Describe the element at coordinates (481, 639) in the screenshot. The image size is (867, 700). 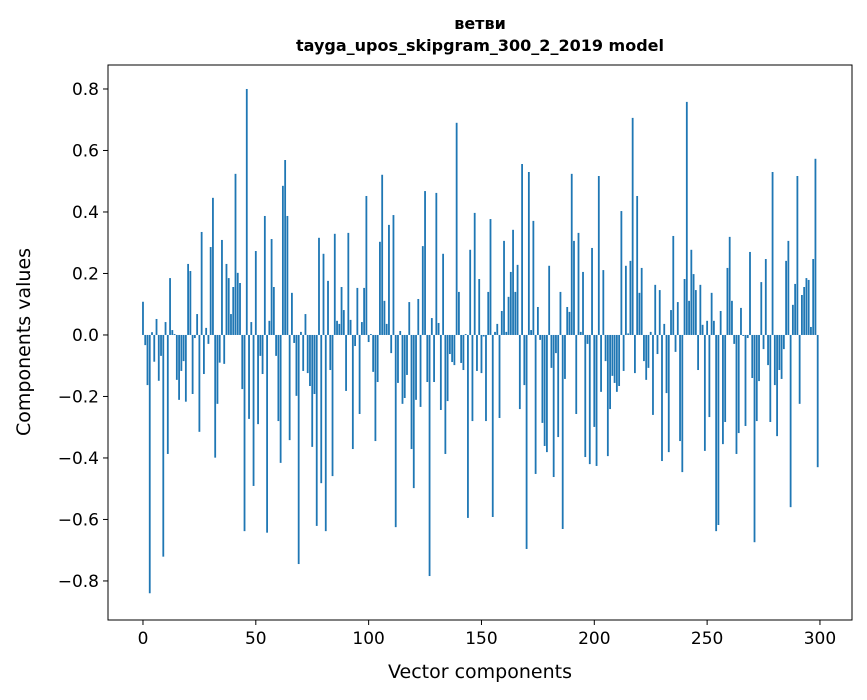
I see `x-tick-label: 150` at that location.